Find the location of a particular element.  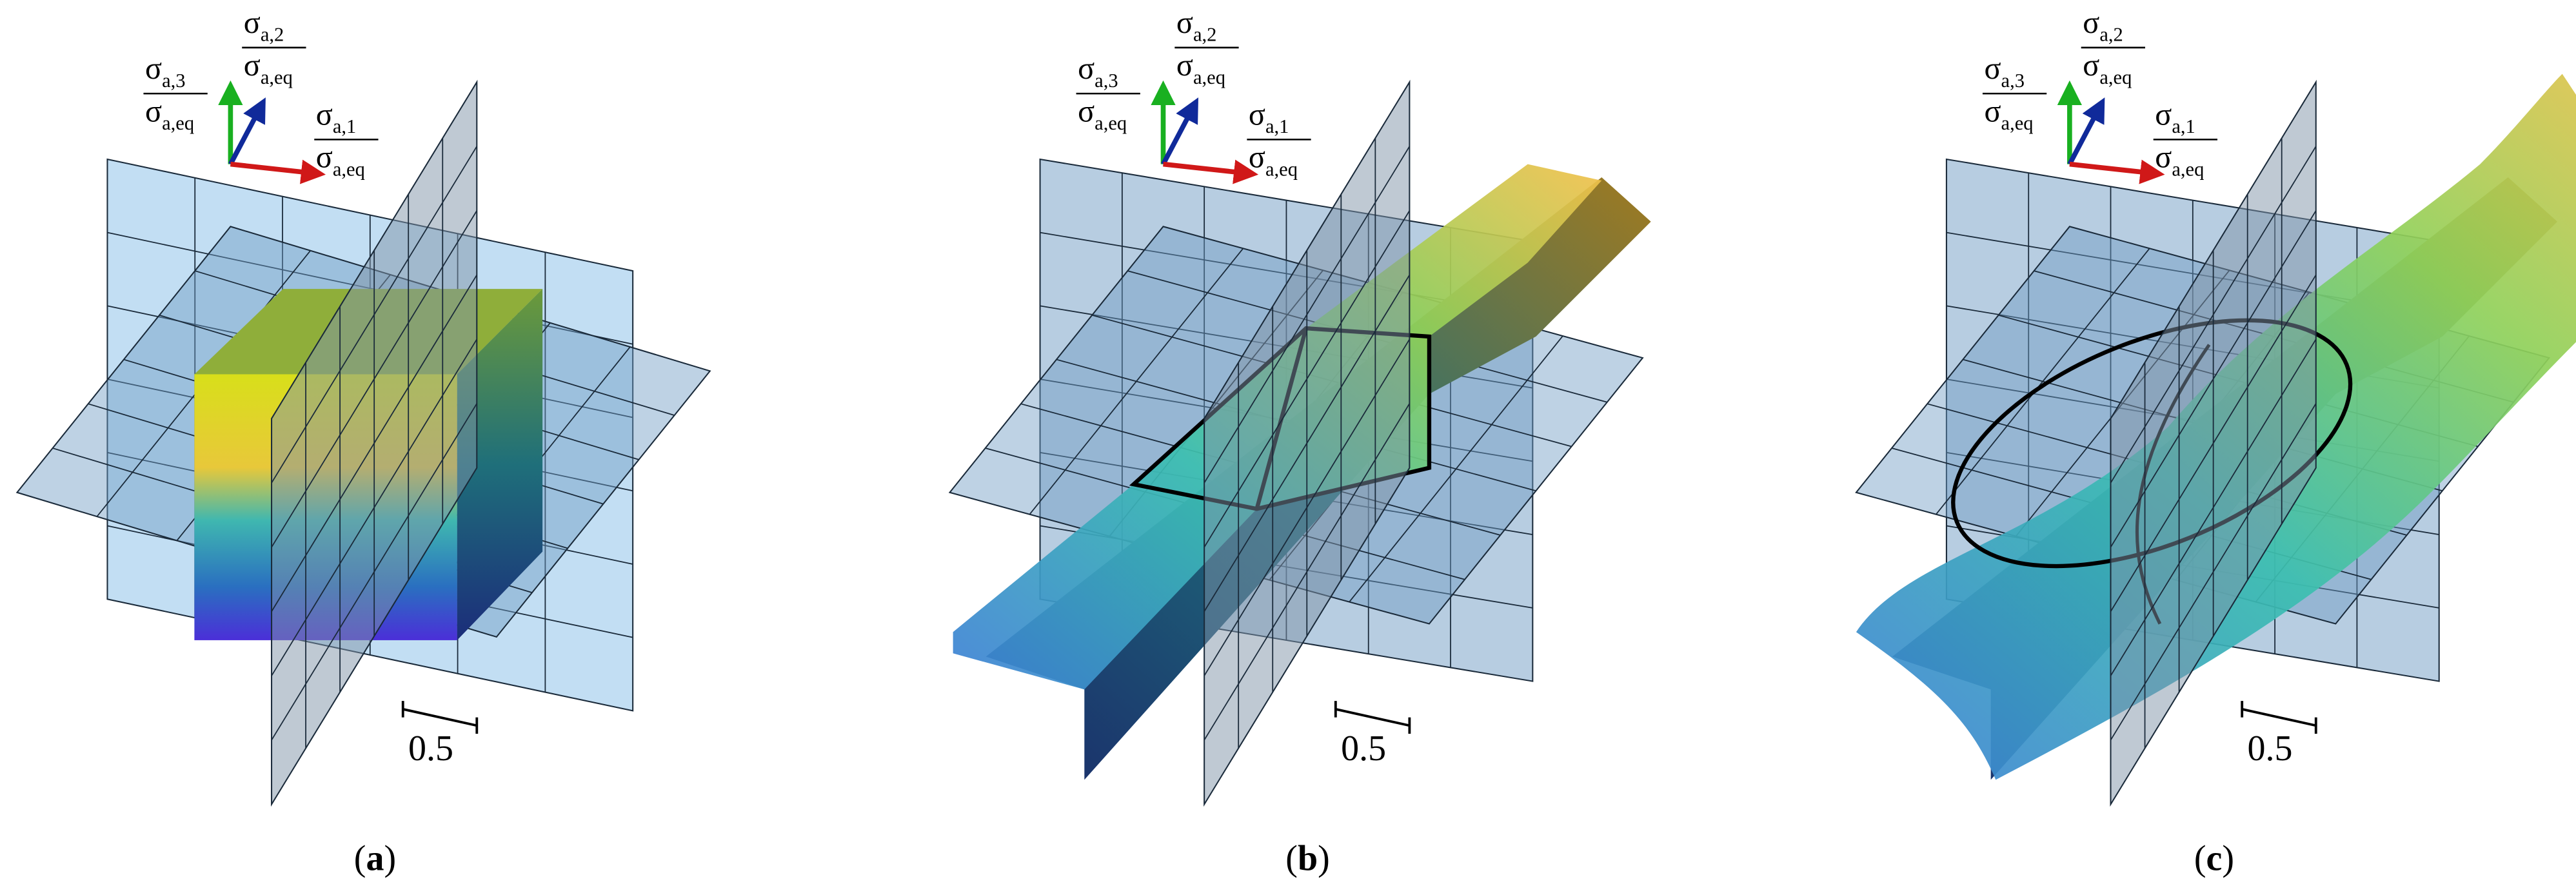

caption-part: b is located at coordinates (1308, 858).